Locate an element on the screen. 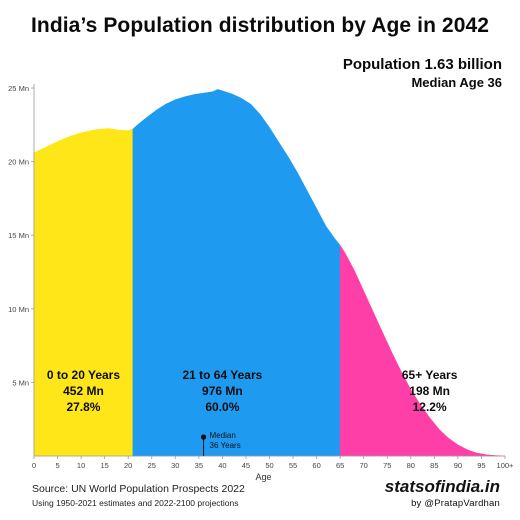  x-tick-label: 0 is located at coordinates (34, 465).